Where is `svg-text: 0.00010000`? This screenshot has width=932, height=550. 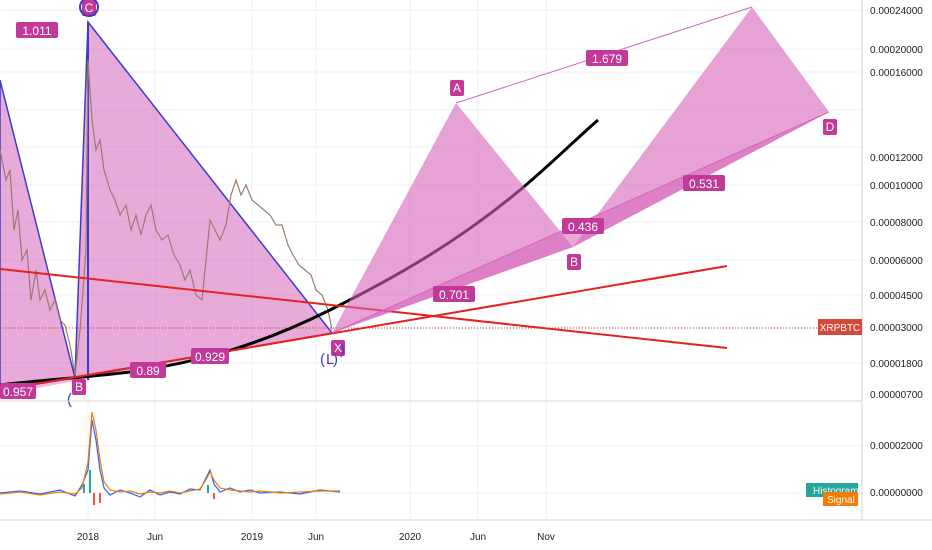 svg-text: 0.00010000 is located at coordinates (896, 186).